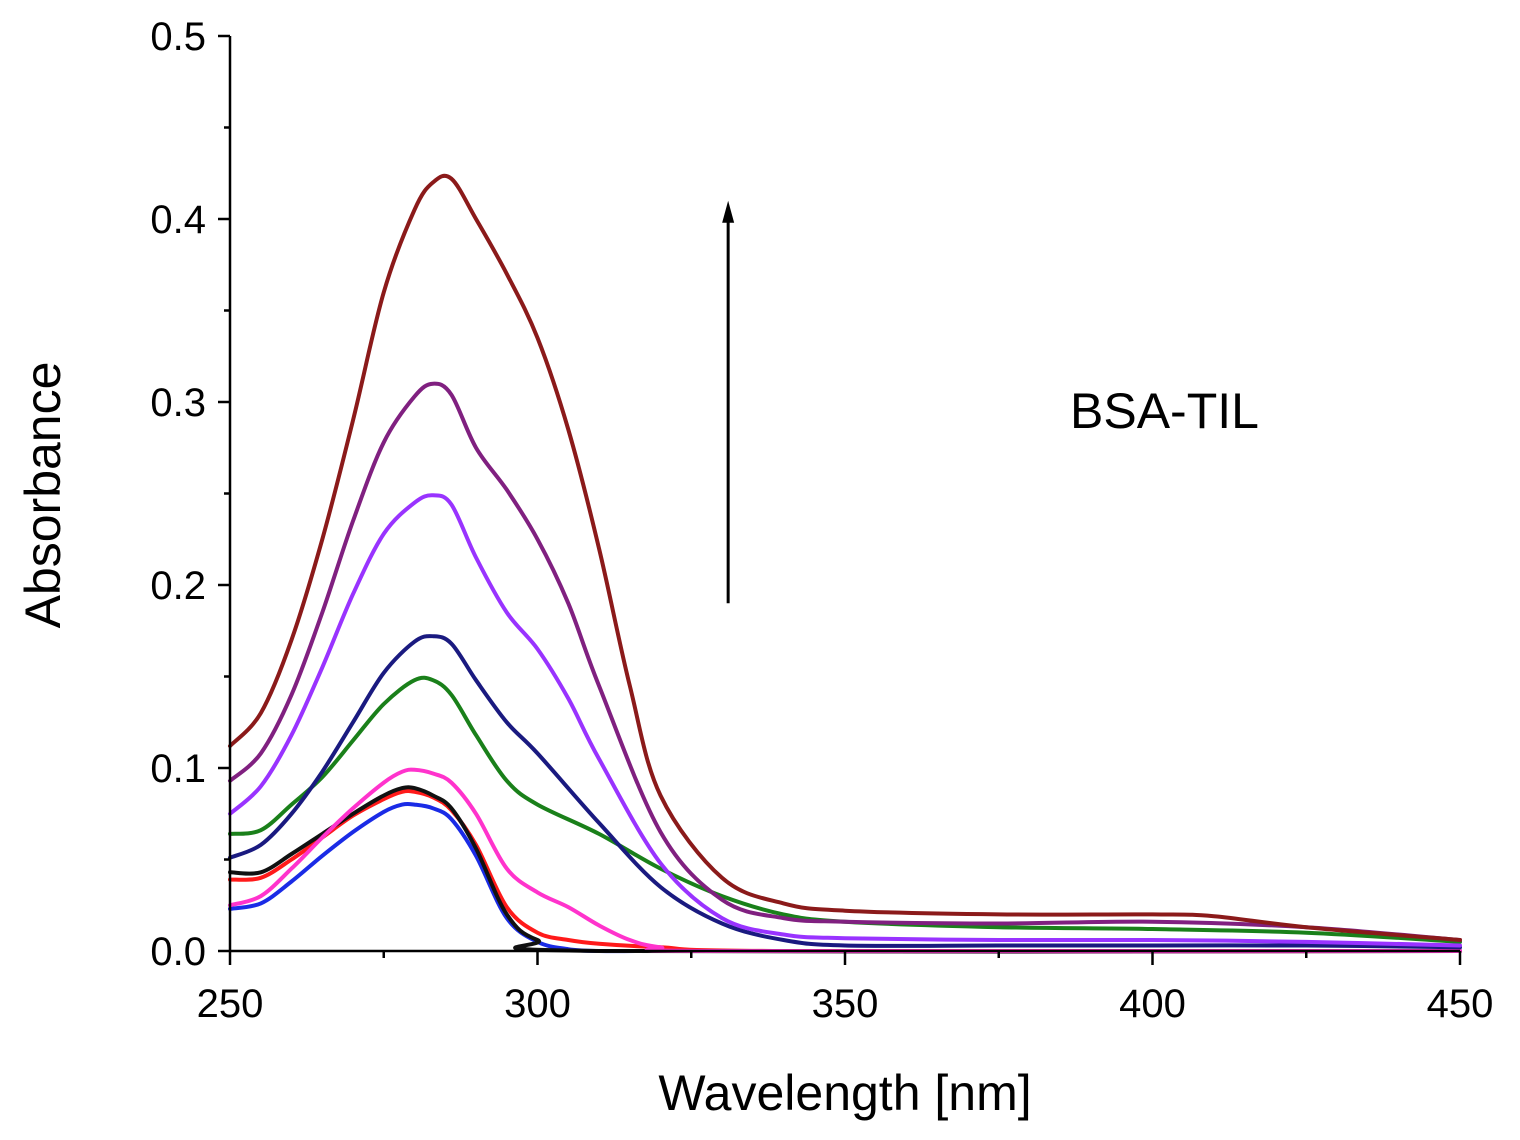 The height and width of the screenshot is (1140, 1520). What do you see at coordinates (1152, 1004) in the screenshot?
I see `x-tick-label: 400` at bounding box center [1152, 1004].